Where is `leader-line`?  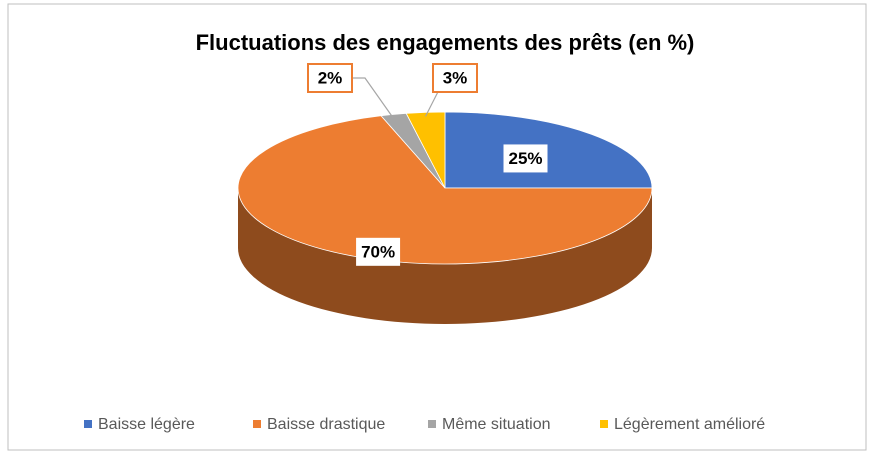 leader-line is located at coordinates (373, 98).